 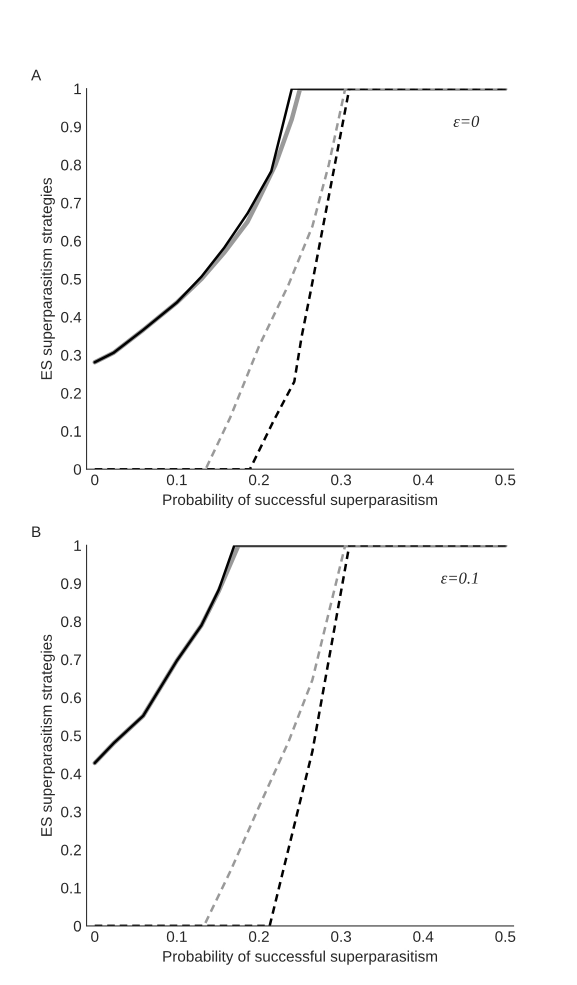 What do you see at coordinates (467, 122) in the screenshot?
I see `annotation: ε=0` at bounding box center [467, 122].